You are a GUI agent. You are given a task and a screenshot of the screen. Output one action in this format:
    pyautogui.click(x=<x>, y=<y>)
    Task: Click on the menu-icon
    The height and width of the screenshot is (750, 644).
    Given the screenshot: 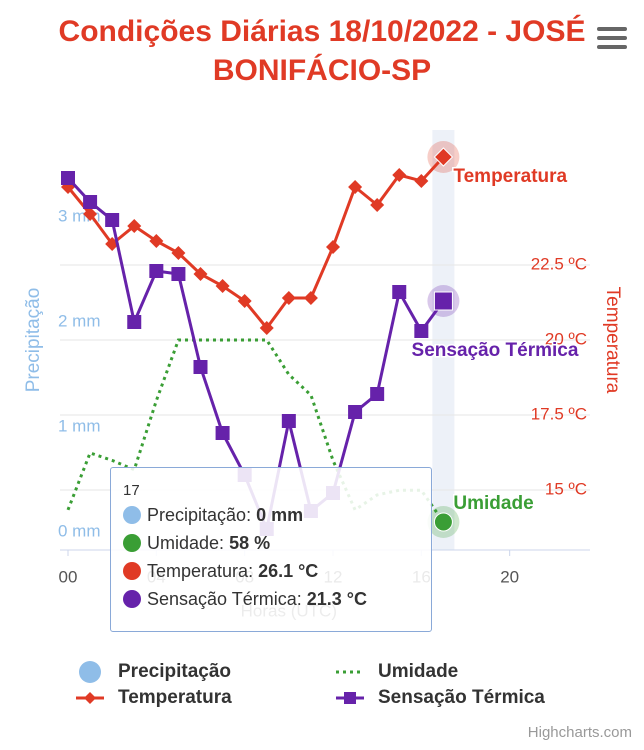 What is the action you would take?
    pyautogui.click(x=612, y=38)
    